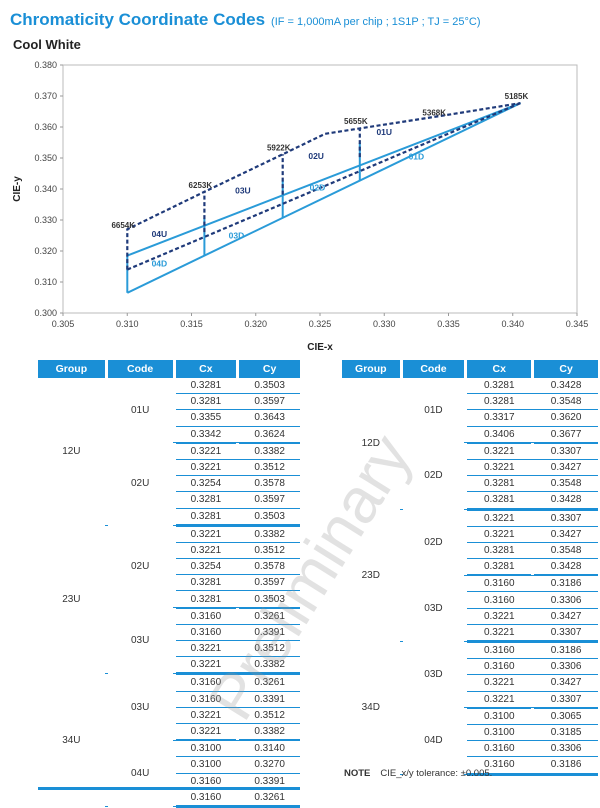  Describe the element at coordinates (169, 788) in the screenshot. I see `table-bottom-rule` at that location.